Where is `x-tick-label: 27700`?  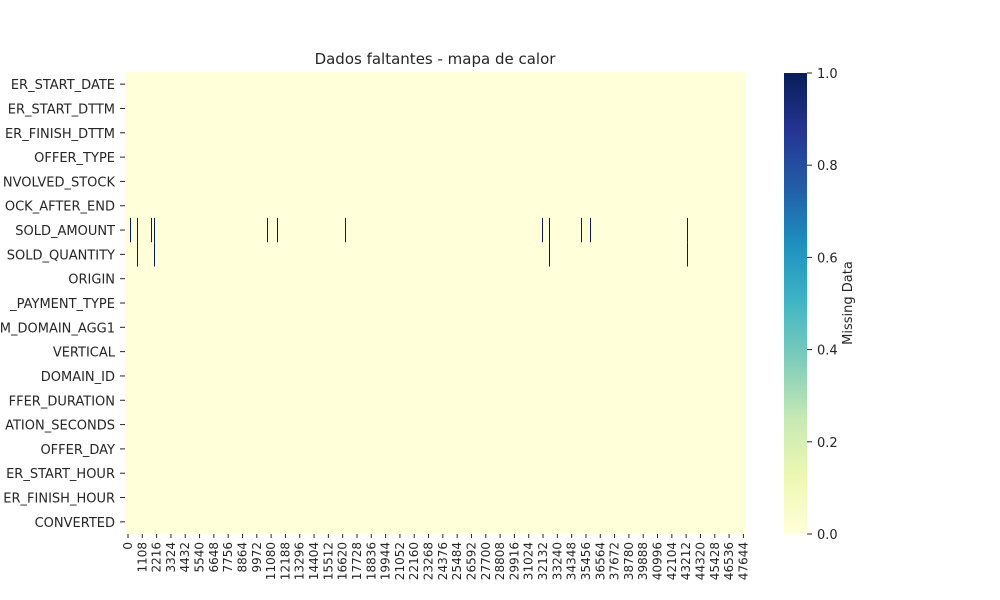
x-tick-label: 27700 is located at coordinates (486, 561).